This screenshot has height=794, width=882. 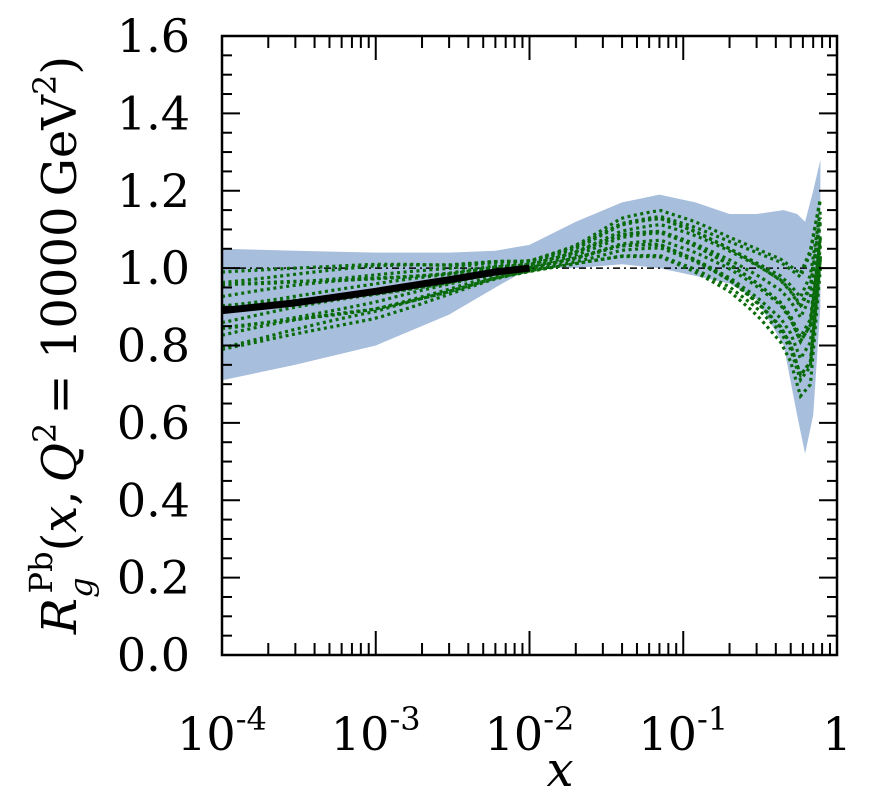 What do you see at coordinates (45, 433) in the screenshot?
I see `y-title-q-exp: 2` at bounding box center [45, 433].